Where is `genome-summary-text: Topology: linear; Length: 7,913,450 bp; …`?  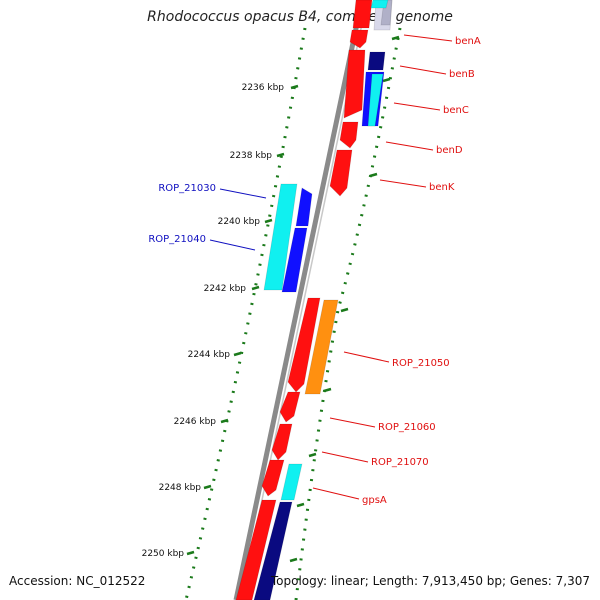 genome-summary-text: Topology: linear; Length: 7,913,450 bp; … is located at coordinates (430, 581).